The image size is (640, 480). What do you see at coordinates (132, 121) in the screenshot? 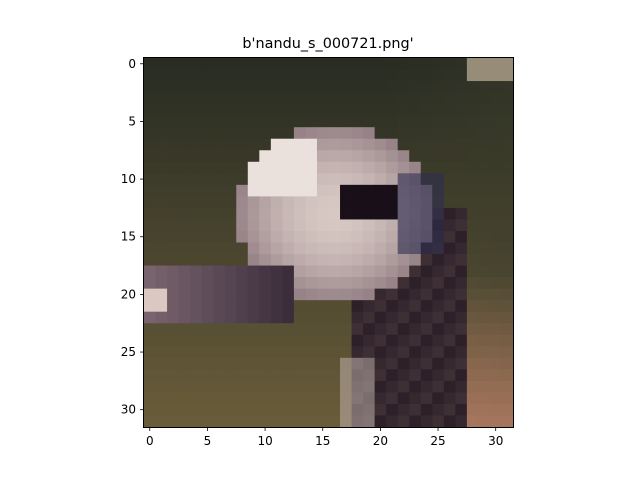
I see `y-tick-label: 5` at bounding box center [132, 121].